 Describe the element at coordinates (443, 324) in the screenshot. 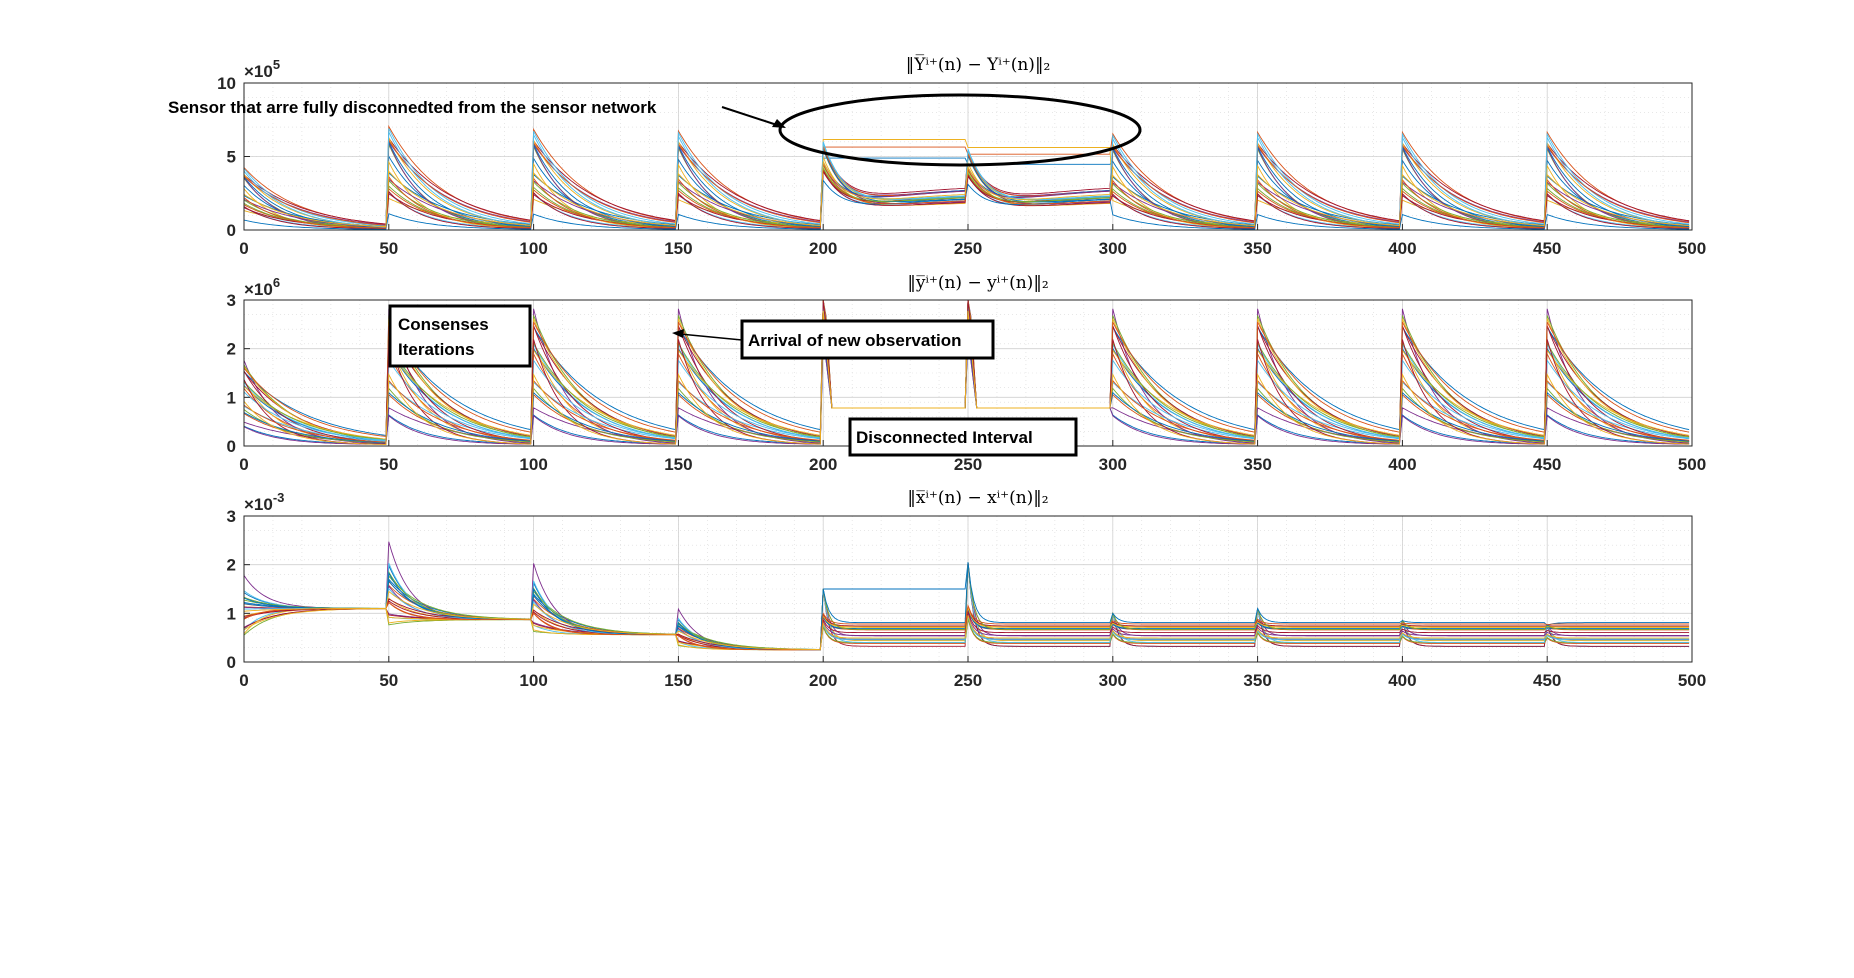

I see `annotation-consensus-line1: Consenses` at that location.